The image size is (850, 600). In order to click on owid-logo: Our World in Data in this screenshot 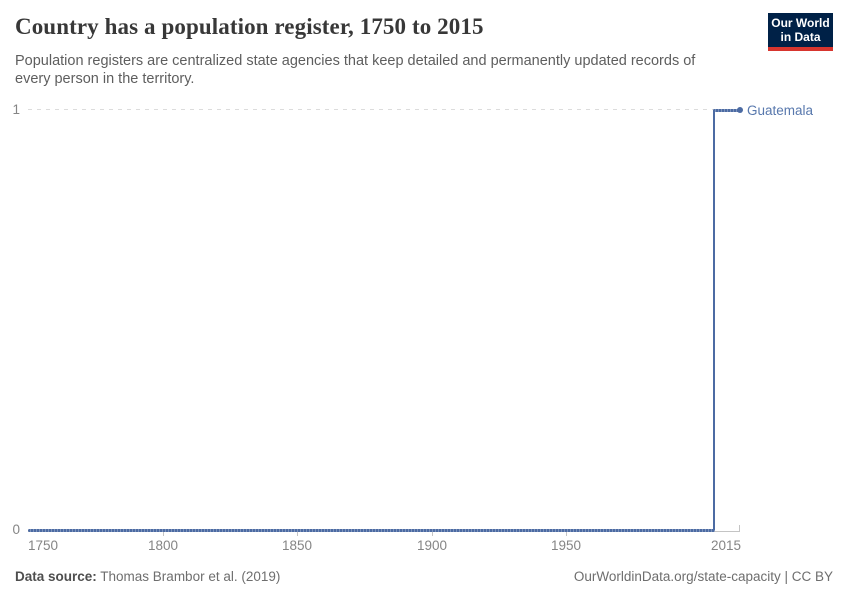, I will do `click(800, 32)`.